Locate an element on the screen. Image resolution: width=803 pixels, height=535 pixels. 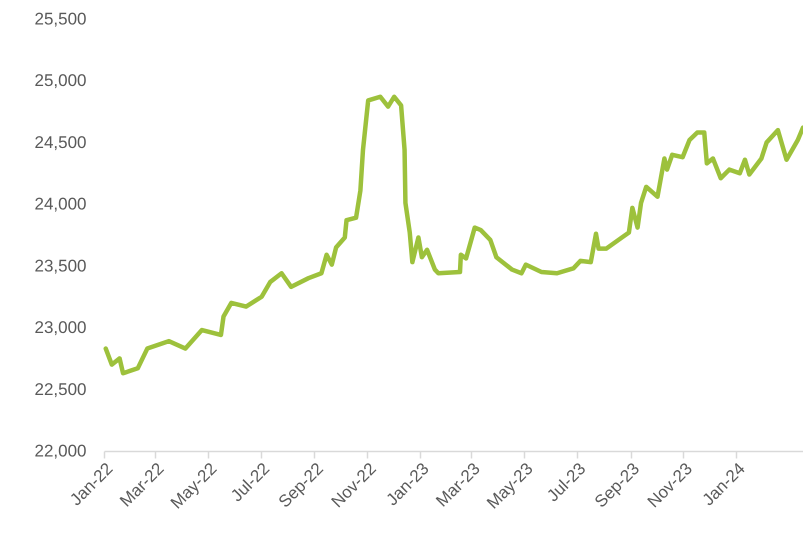
y-tick-label: 25,500 is located at coordinates (60, 19).